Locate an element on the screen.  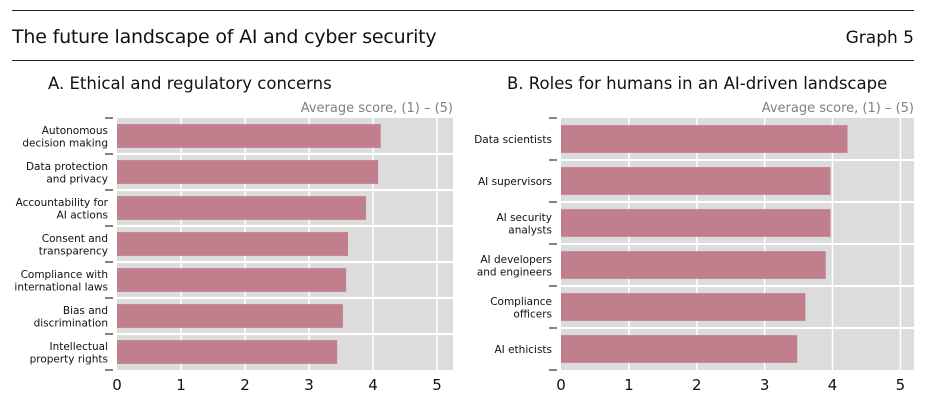
category-label: AI security is located at coordinates (524, 218).